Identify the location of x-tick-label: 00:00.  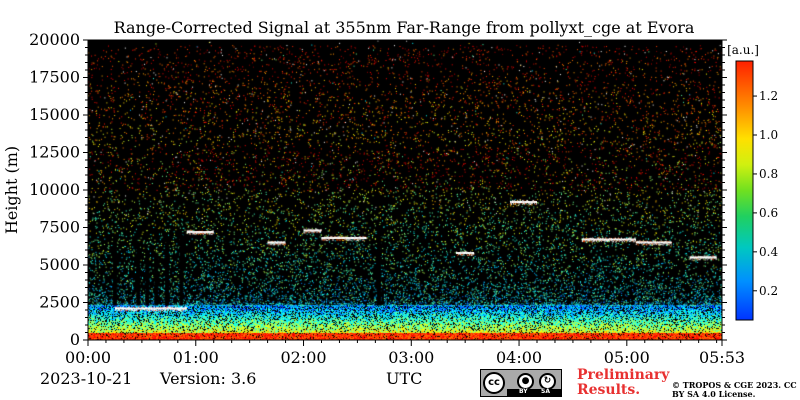
(88, 357).